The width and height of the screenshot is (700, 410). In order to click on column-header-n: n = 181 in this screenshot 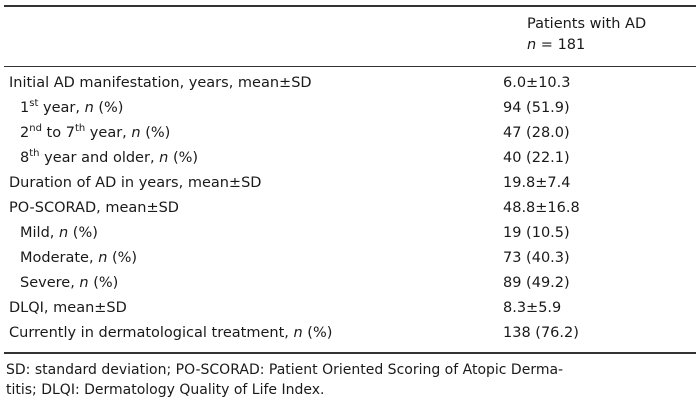, I will do `click(586, 45)`.